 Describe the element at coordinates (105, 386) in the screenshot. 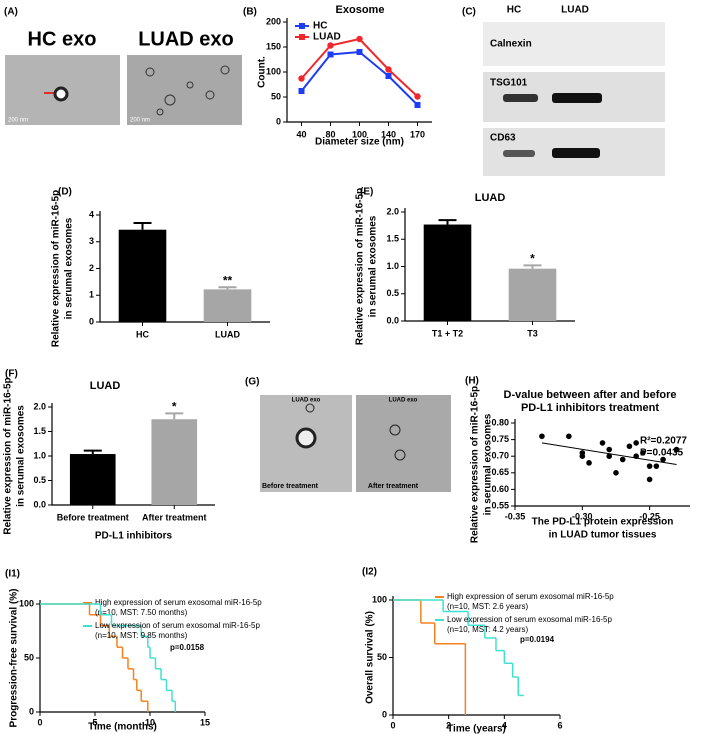

I see `chart-title: LUAD` at that location.